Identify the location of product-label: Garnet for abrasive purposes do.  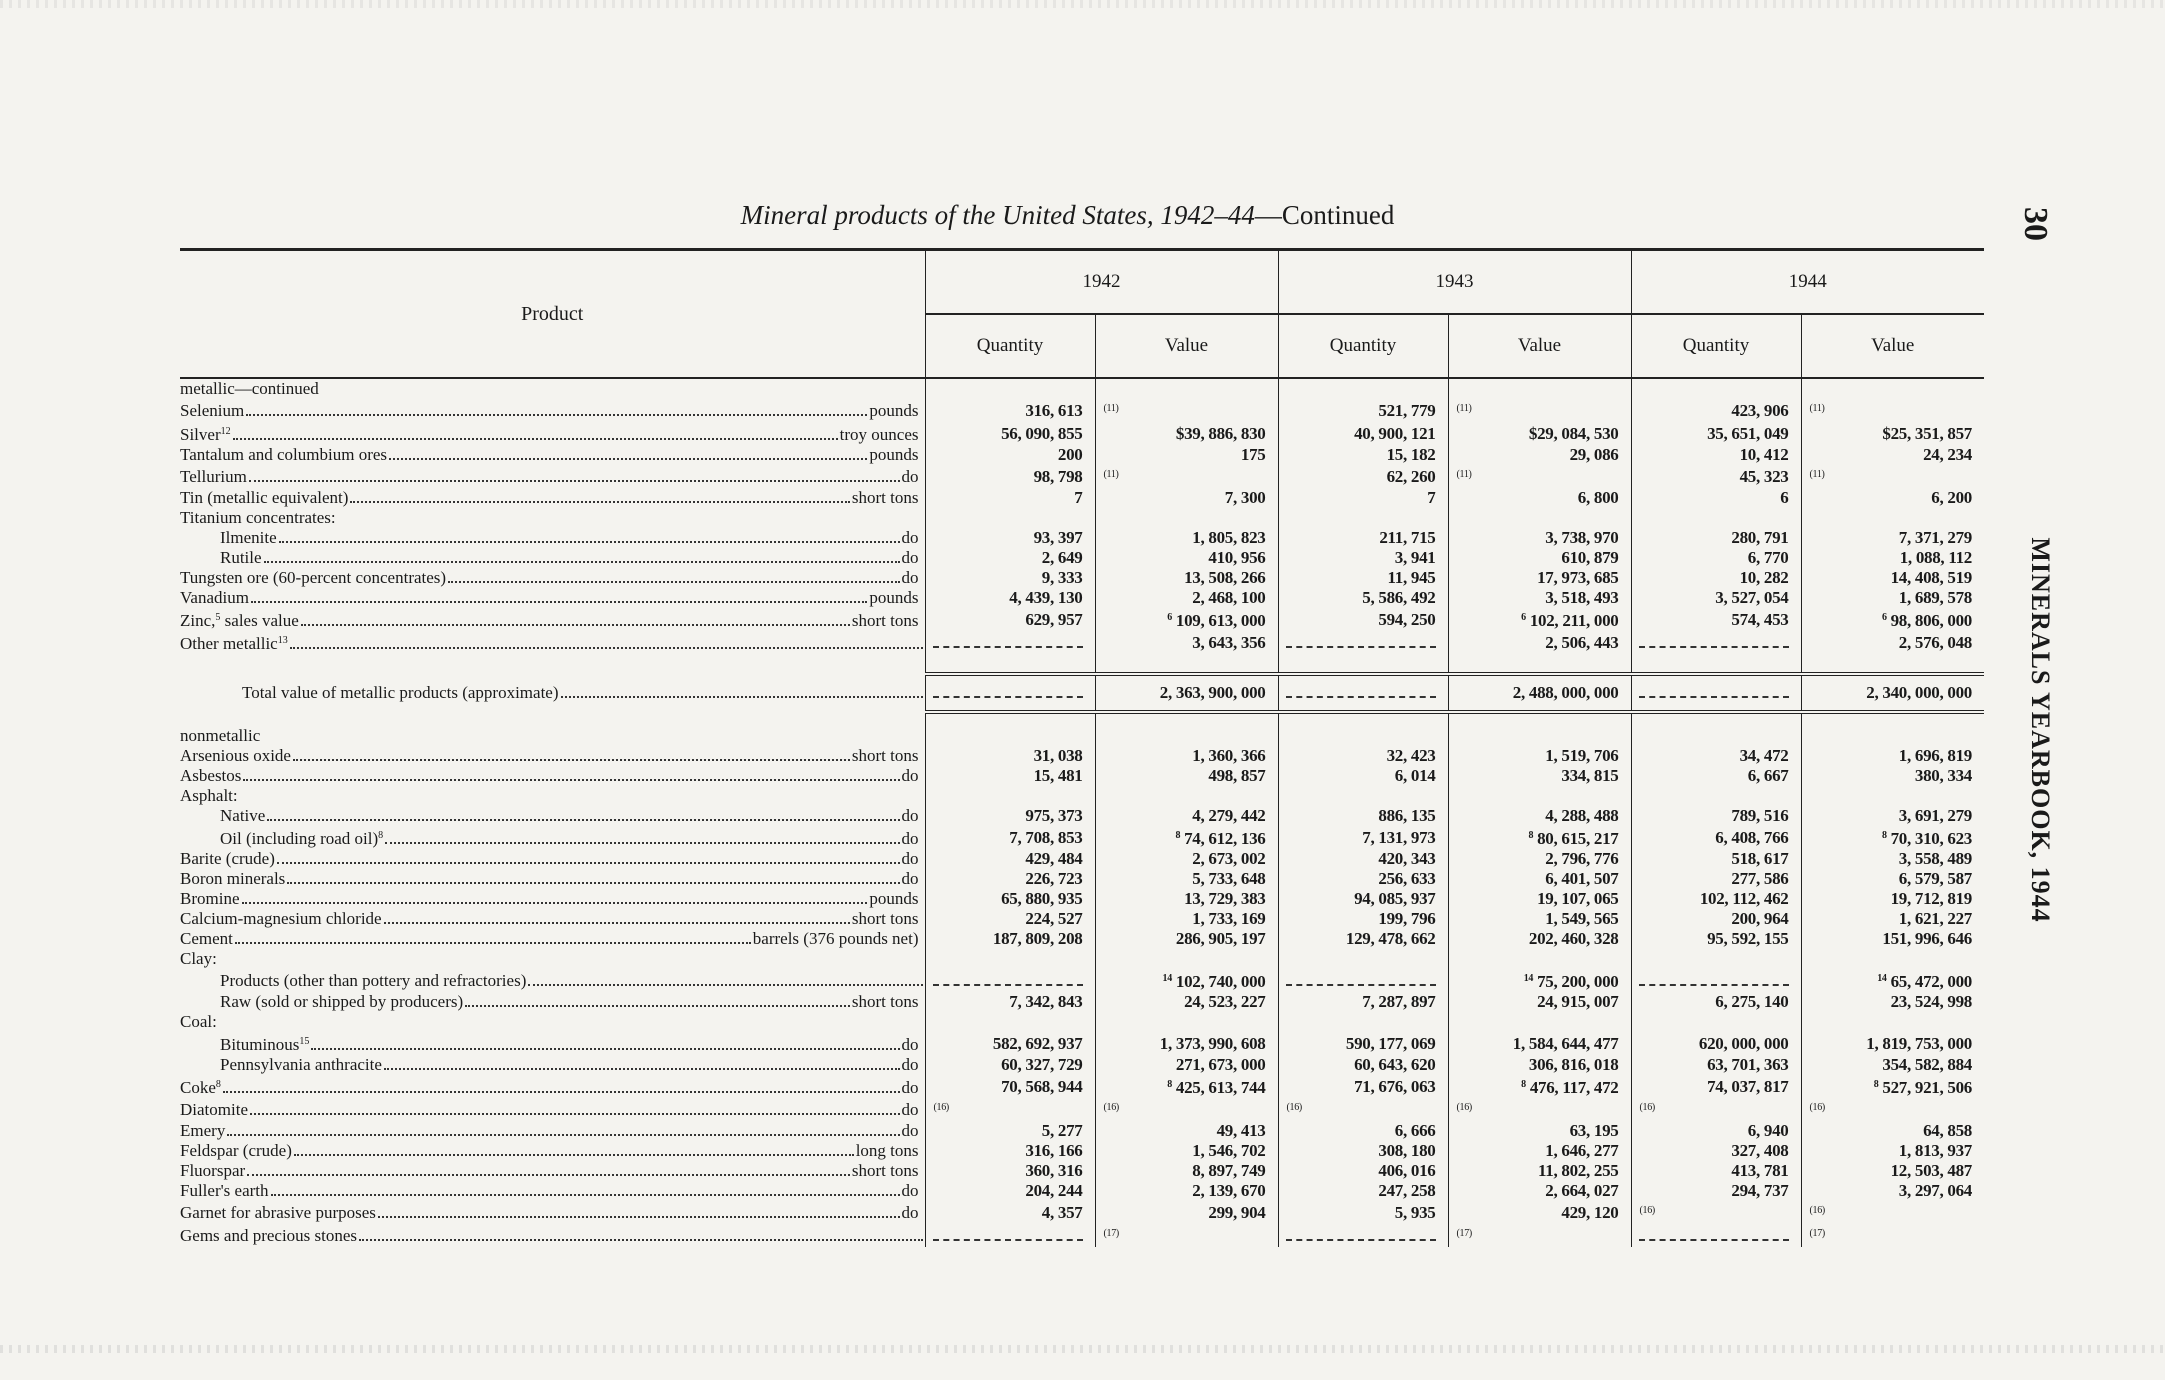
(552, 1213).